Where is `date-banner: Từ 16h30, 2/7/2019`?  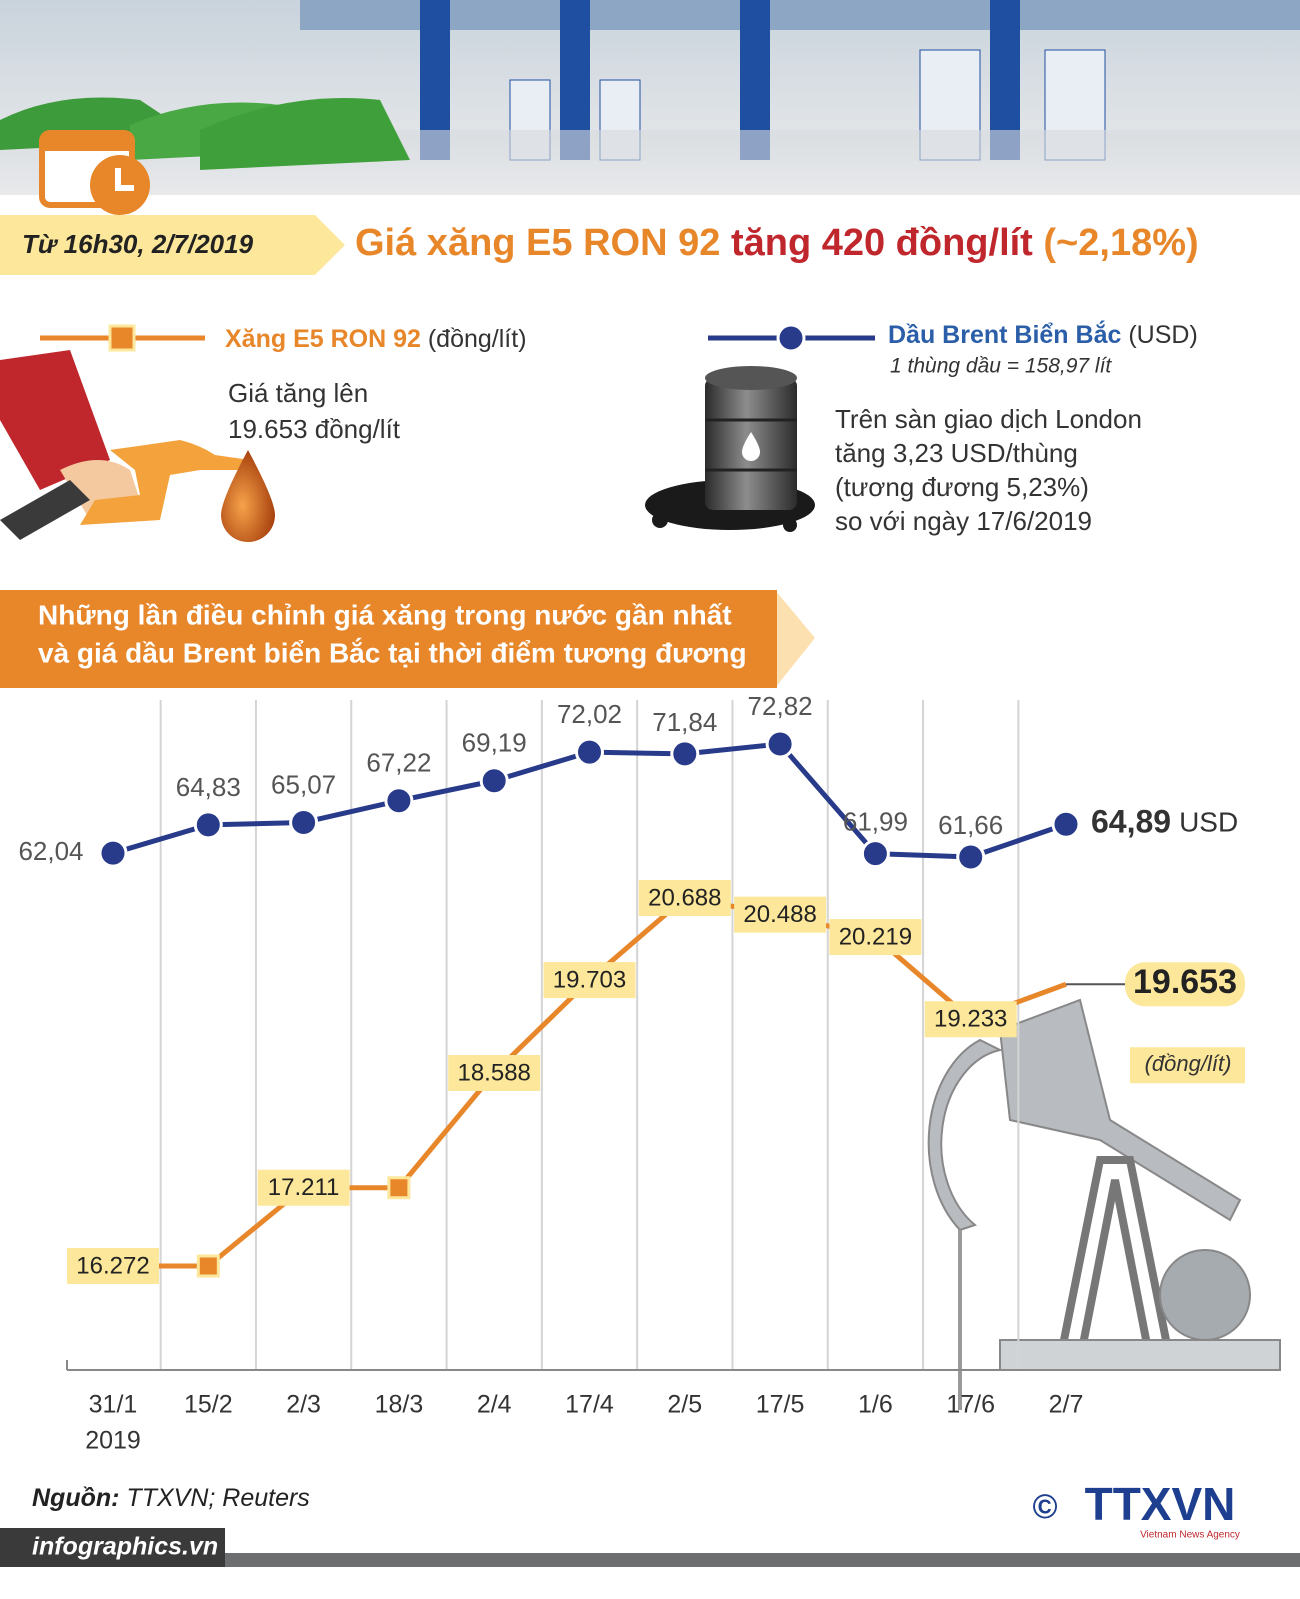 date-banner: Từ 16h30, 2/7/2019 is located at coordinates (172, 245).